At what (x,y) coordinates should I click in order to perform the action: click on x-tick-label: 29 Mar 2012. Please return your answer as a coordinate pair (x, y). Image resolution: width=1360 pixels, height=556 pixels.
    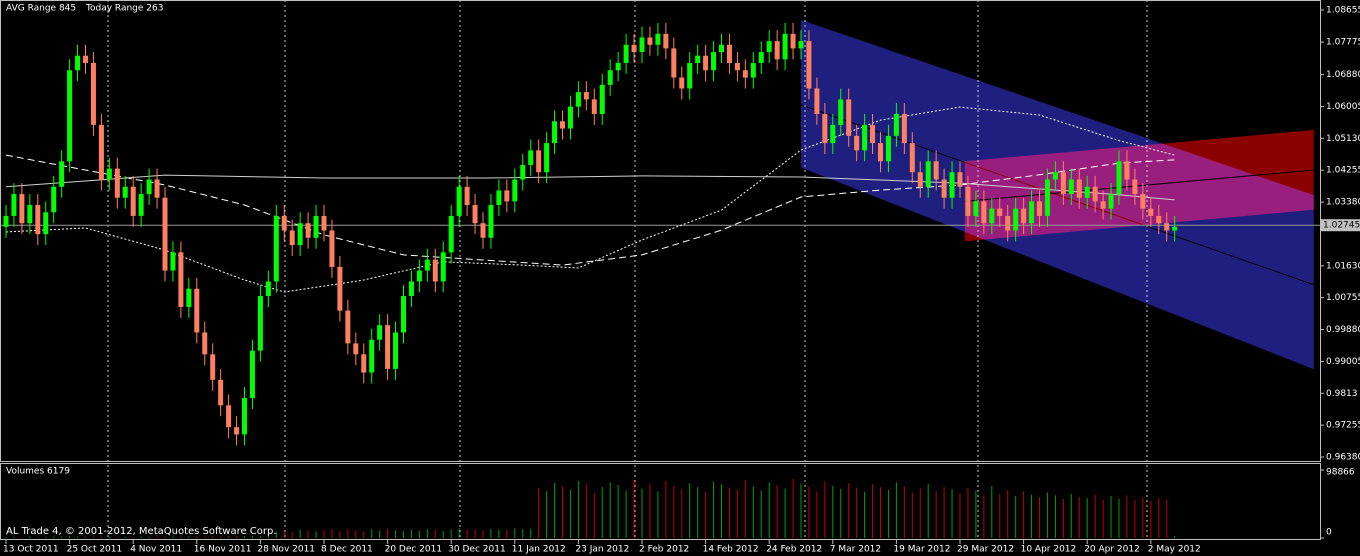
    Looking at the image, I should click on (985, 550).